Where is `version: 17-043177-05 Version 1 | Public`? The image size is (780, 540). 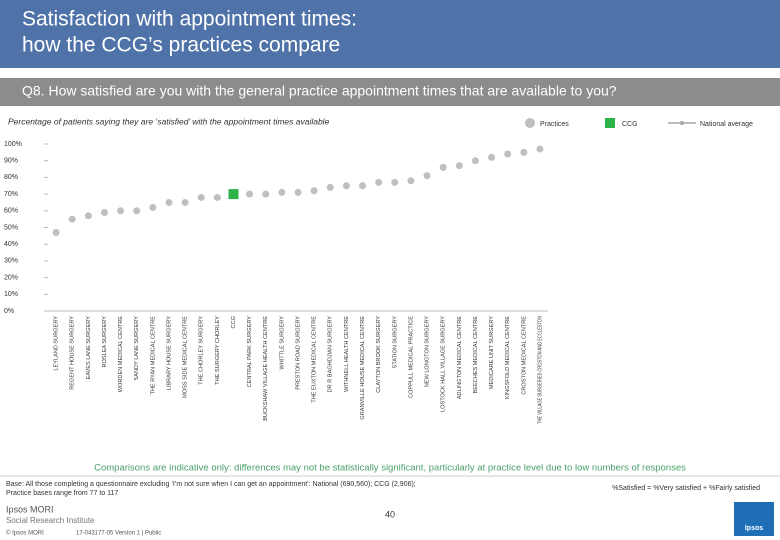
version: 17-043177-05 Version 1 | Public is located at coordinates (118, 534).